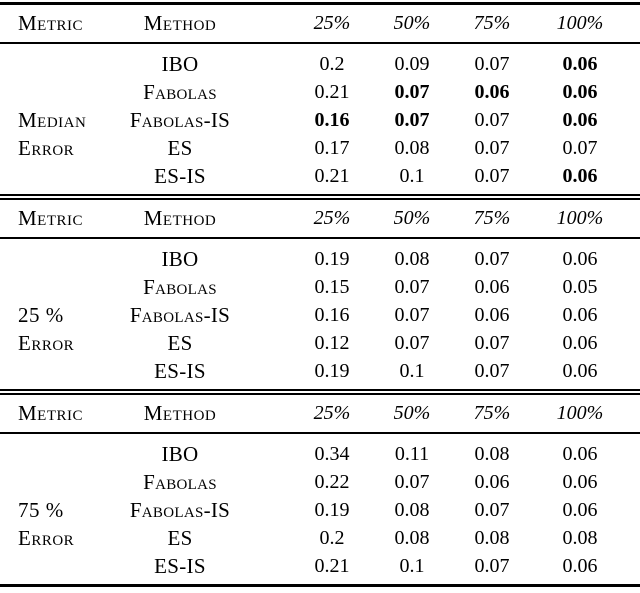 This screenshot has height=593, width=640. I want to click on value-cell: 0.22, so click(332, 482).